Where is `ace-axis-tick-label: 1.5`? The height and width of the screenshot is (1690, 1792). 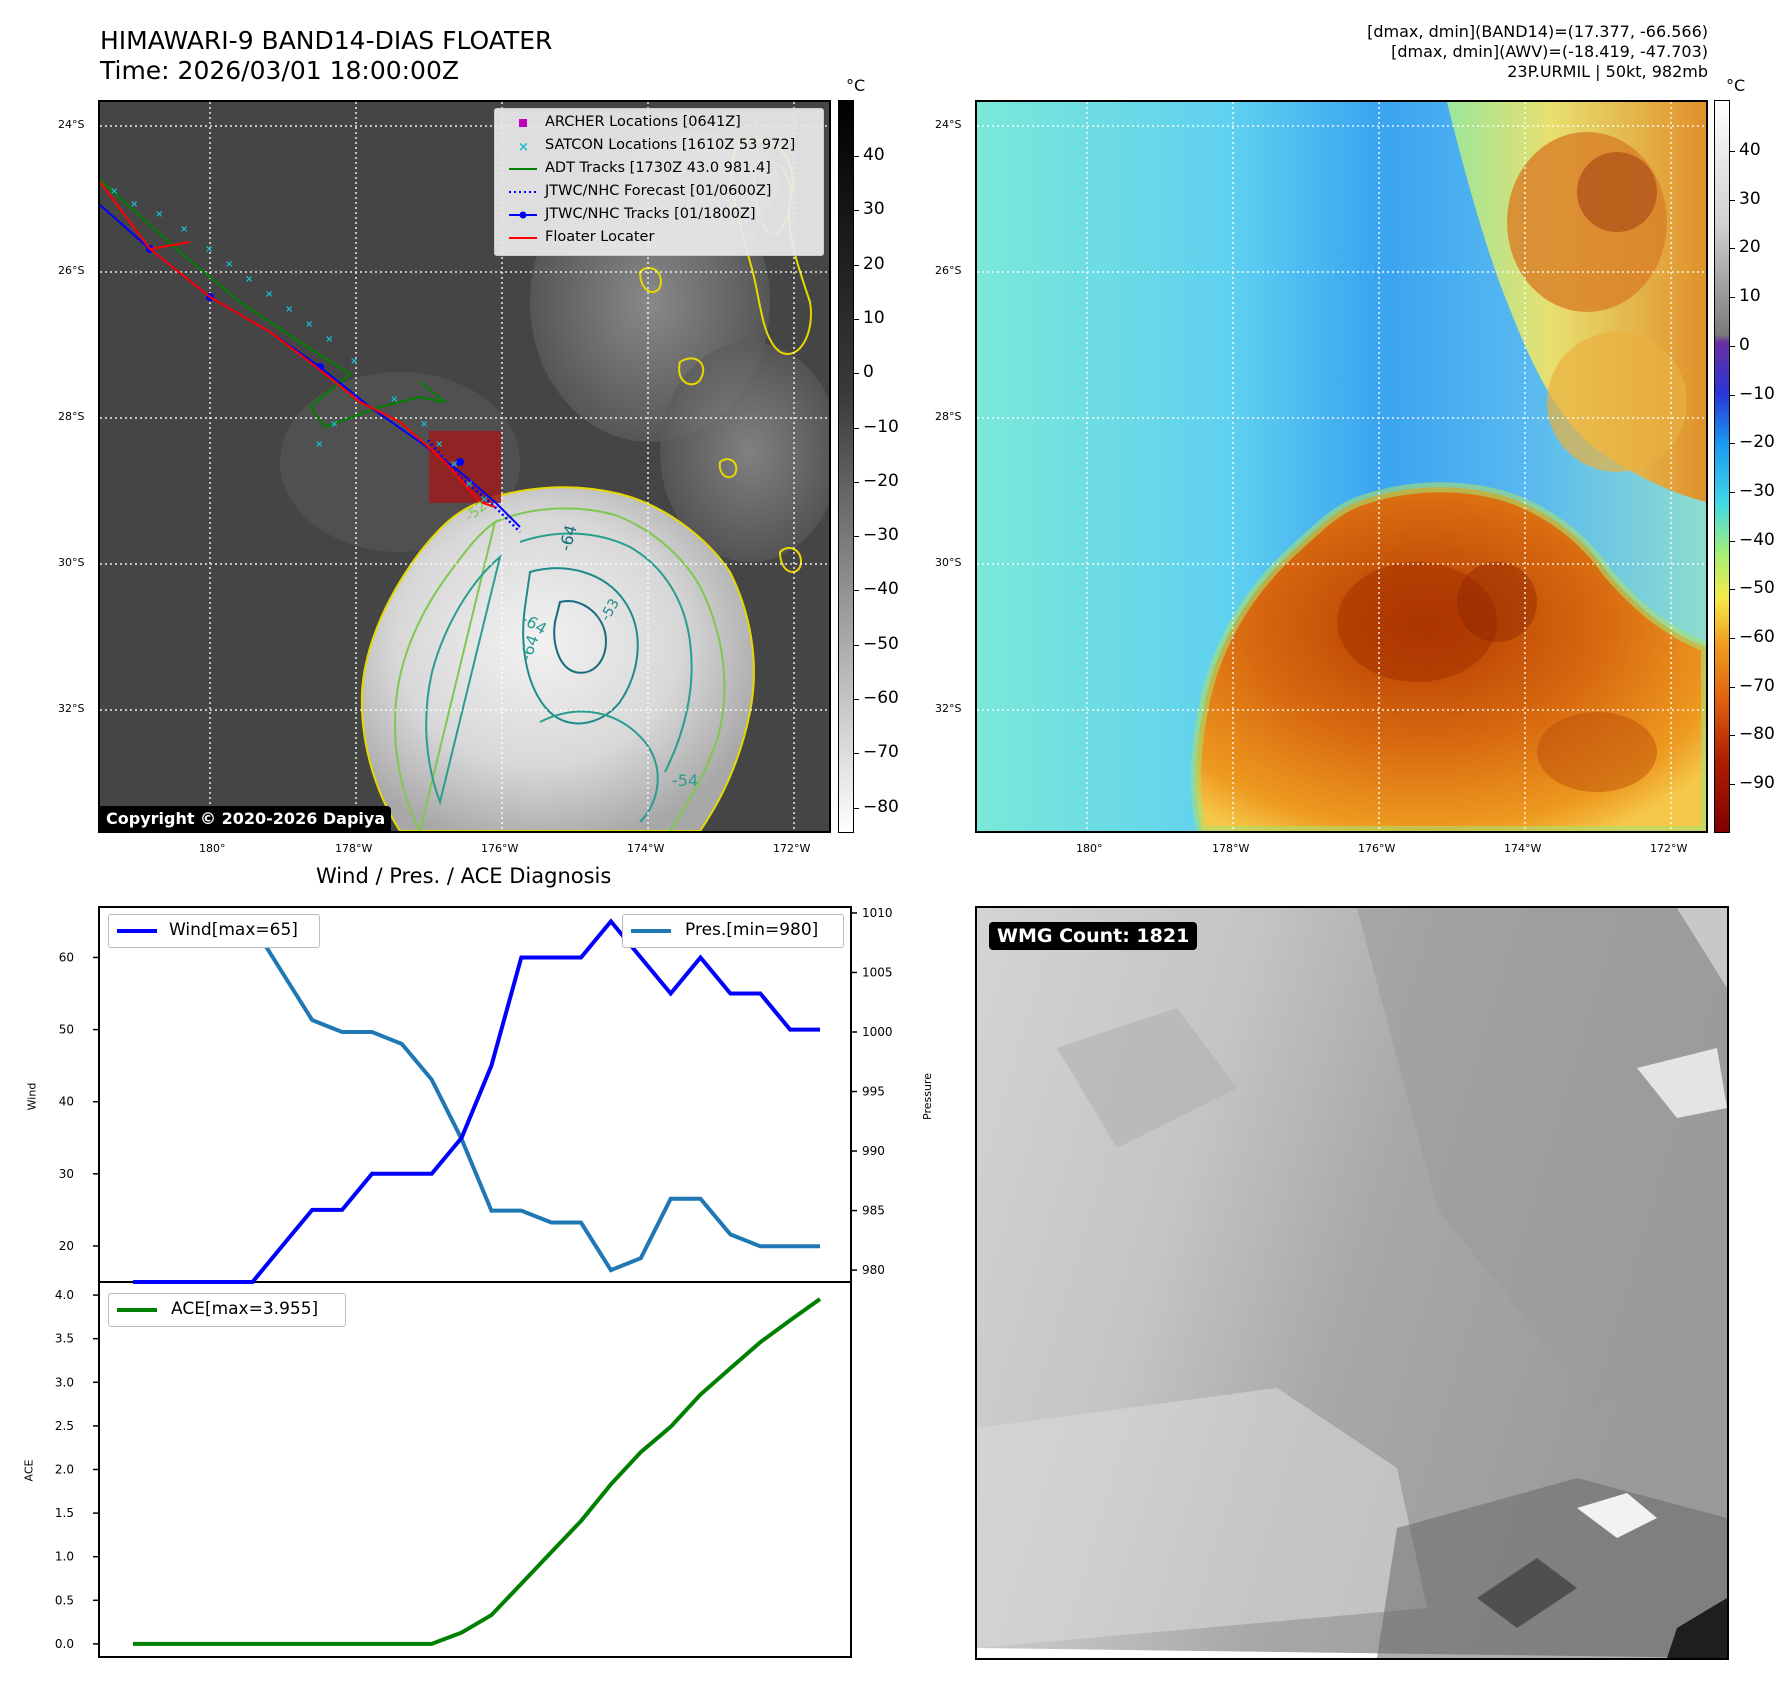 ace-axis-tick-label: 1.5 is located at coordinates (64, 1513).